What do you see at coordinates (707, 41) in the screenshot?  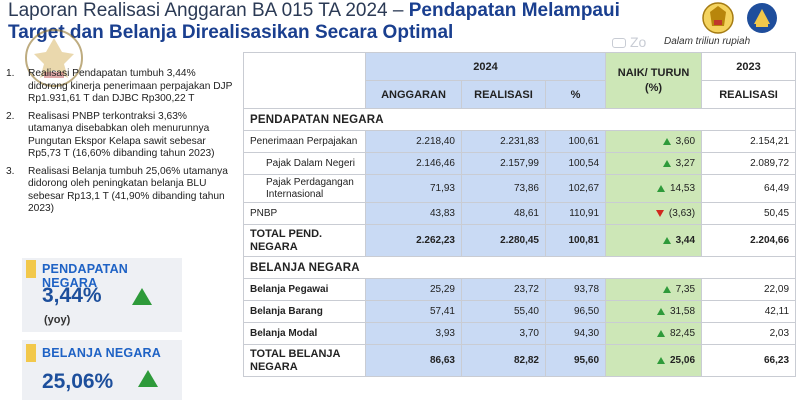 I see `unit-note: Dalam triliun rupiah` at bounding box center [707, 41].